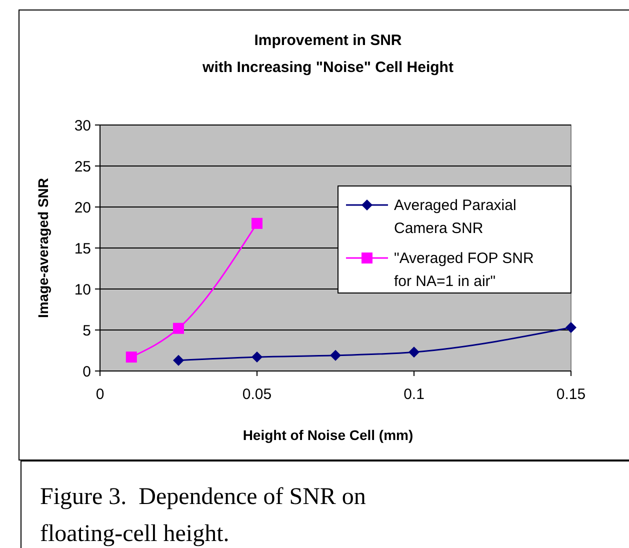 This screenshot has width=629, height=548. I want to click on caption: Figure 3. Dependence of SNR on floating-cell height., so click(203, 515).